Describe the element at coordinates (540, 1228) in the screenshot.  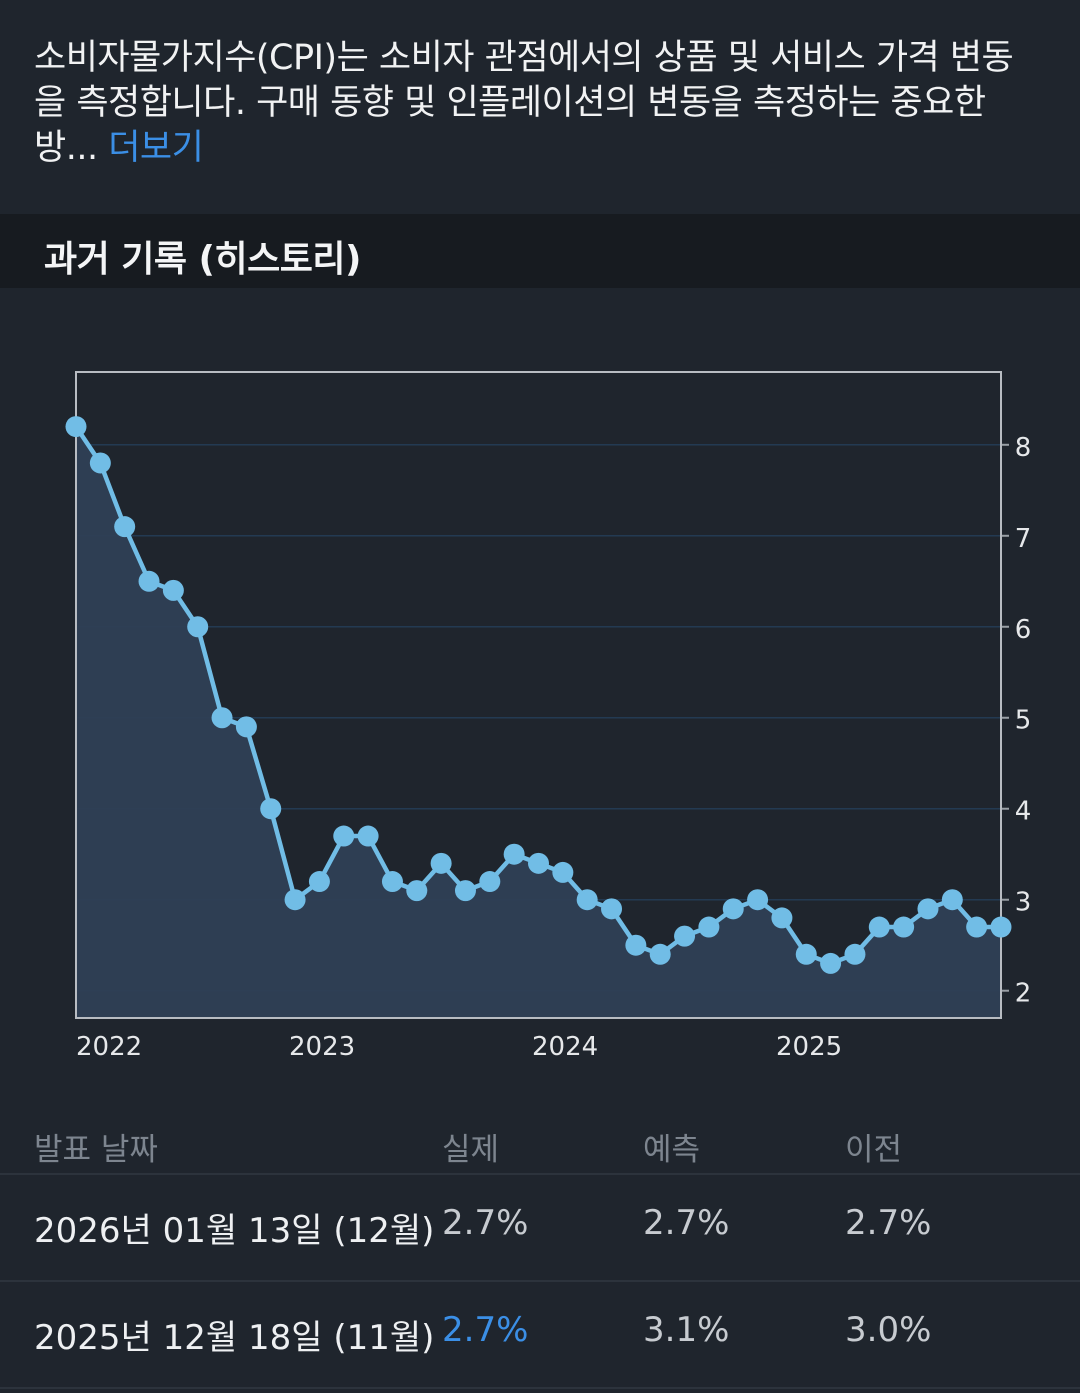
I see `table-row: 2026년 01월 13일 (12월) 2.7% 2.7% 2.7%` at that location.